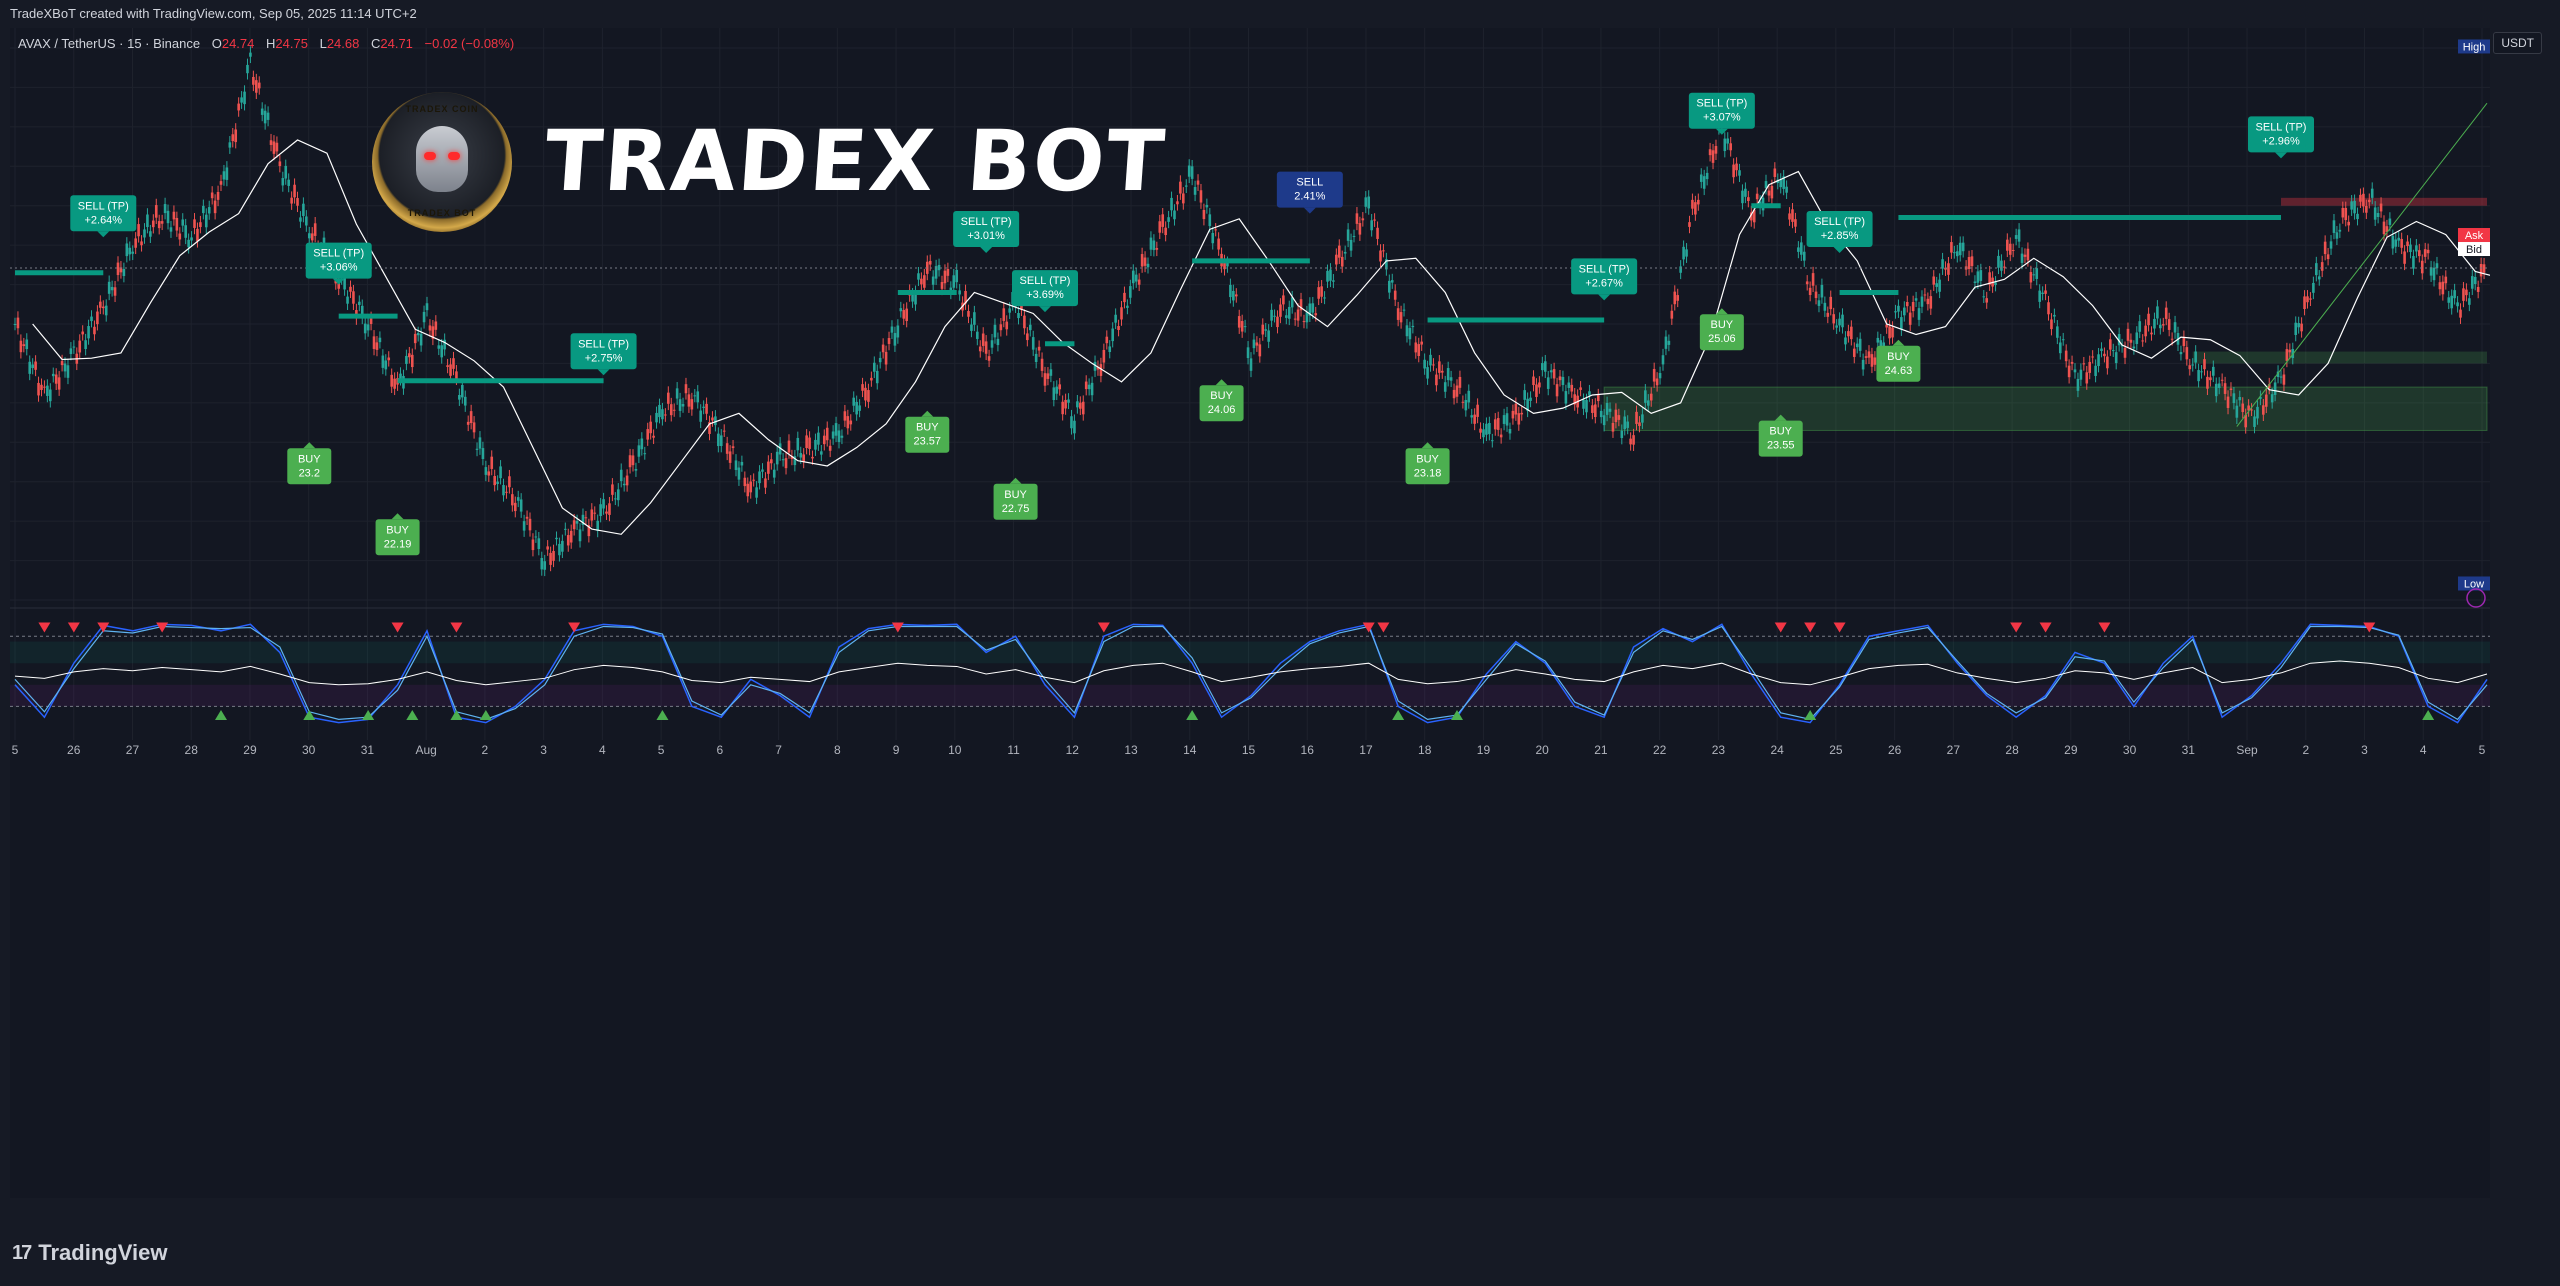  What do you see at coordinates (2130, 750) in the screenshot?
I see `x-axis-tick-label: 30` at bounding box center [2130, 750].